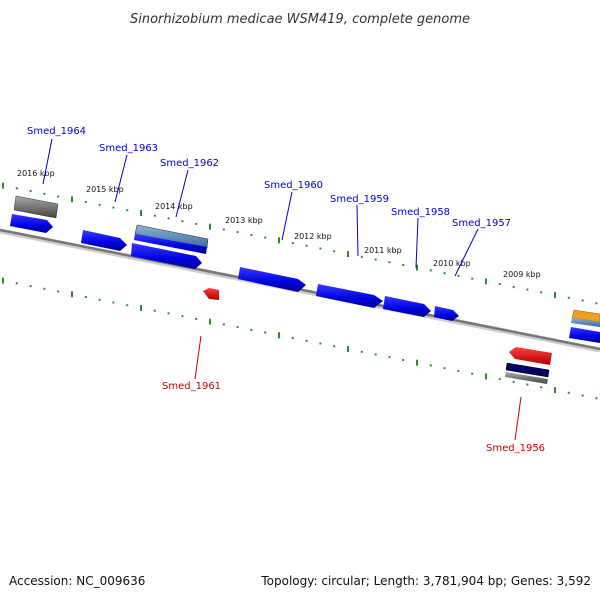  What do you see at coordinates (377, 336) in the screenshot?
I see `reverse-strand-features` at bounding box center [377, 336].